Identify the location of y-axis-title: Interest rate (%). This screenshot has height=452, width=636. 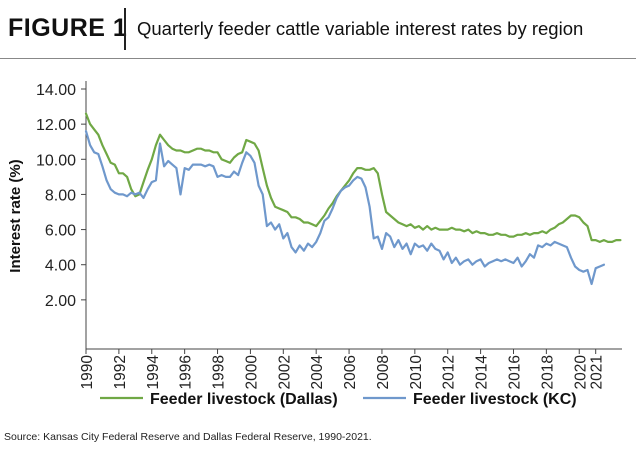
(15, 215).